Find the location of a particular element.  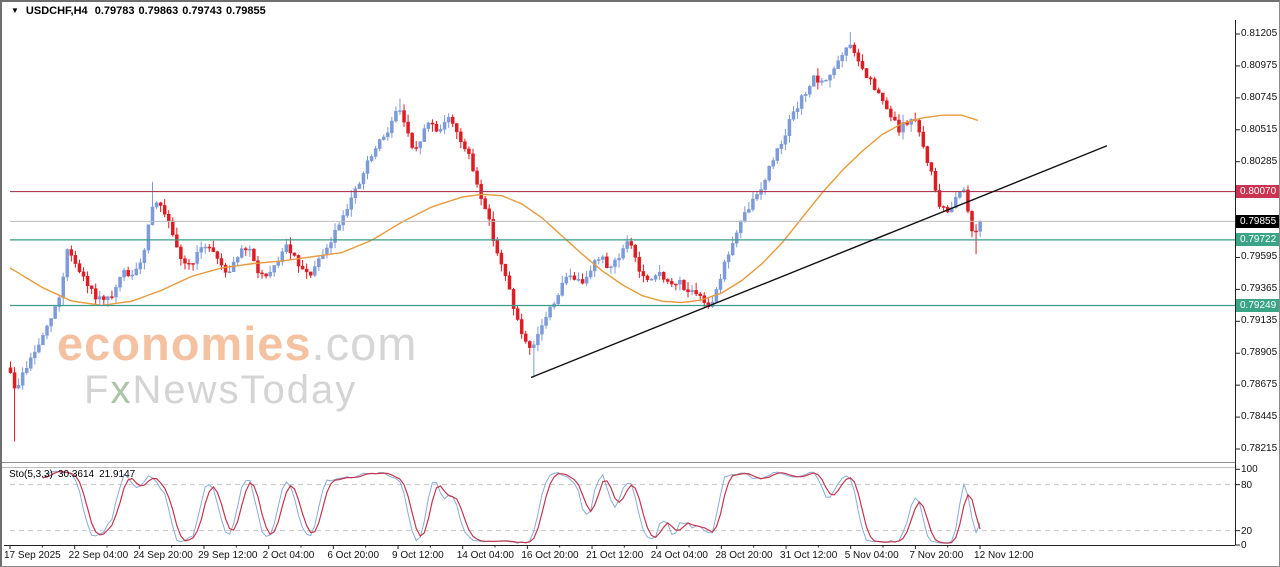

chart-title: ▼ USDCHF,H4 0.79783 0.79863 0.79743 0.79855 is located at coordinates (140, 11).